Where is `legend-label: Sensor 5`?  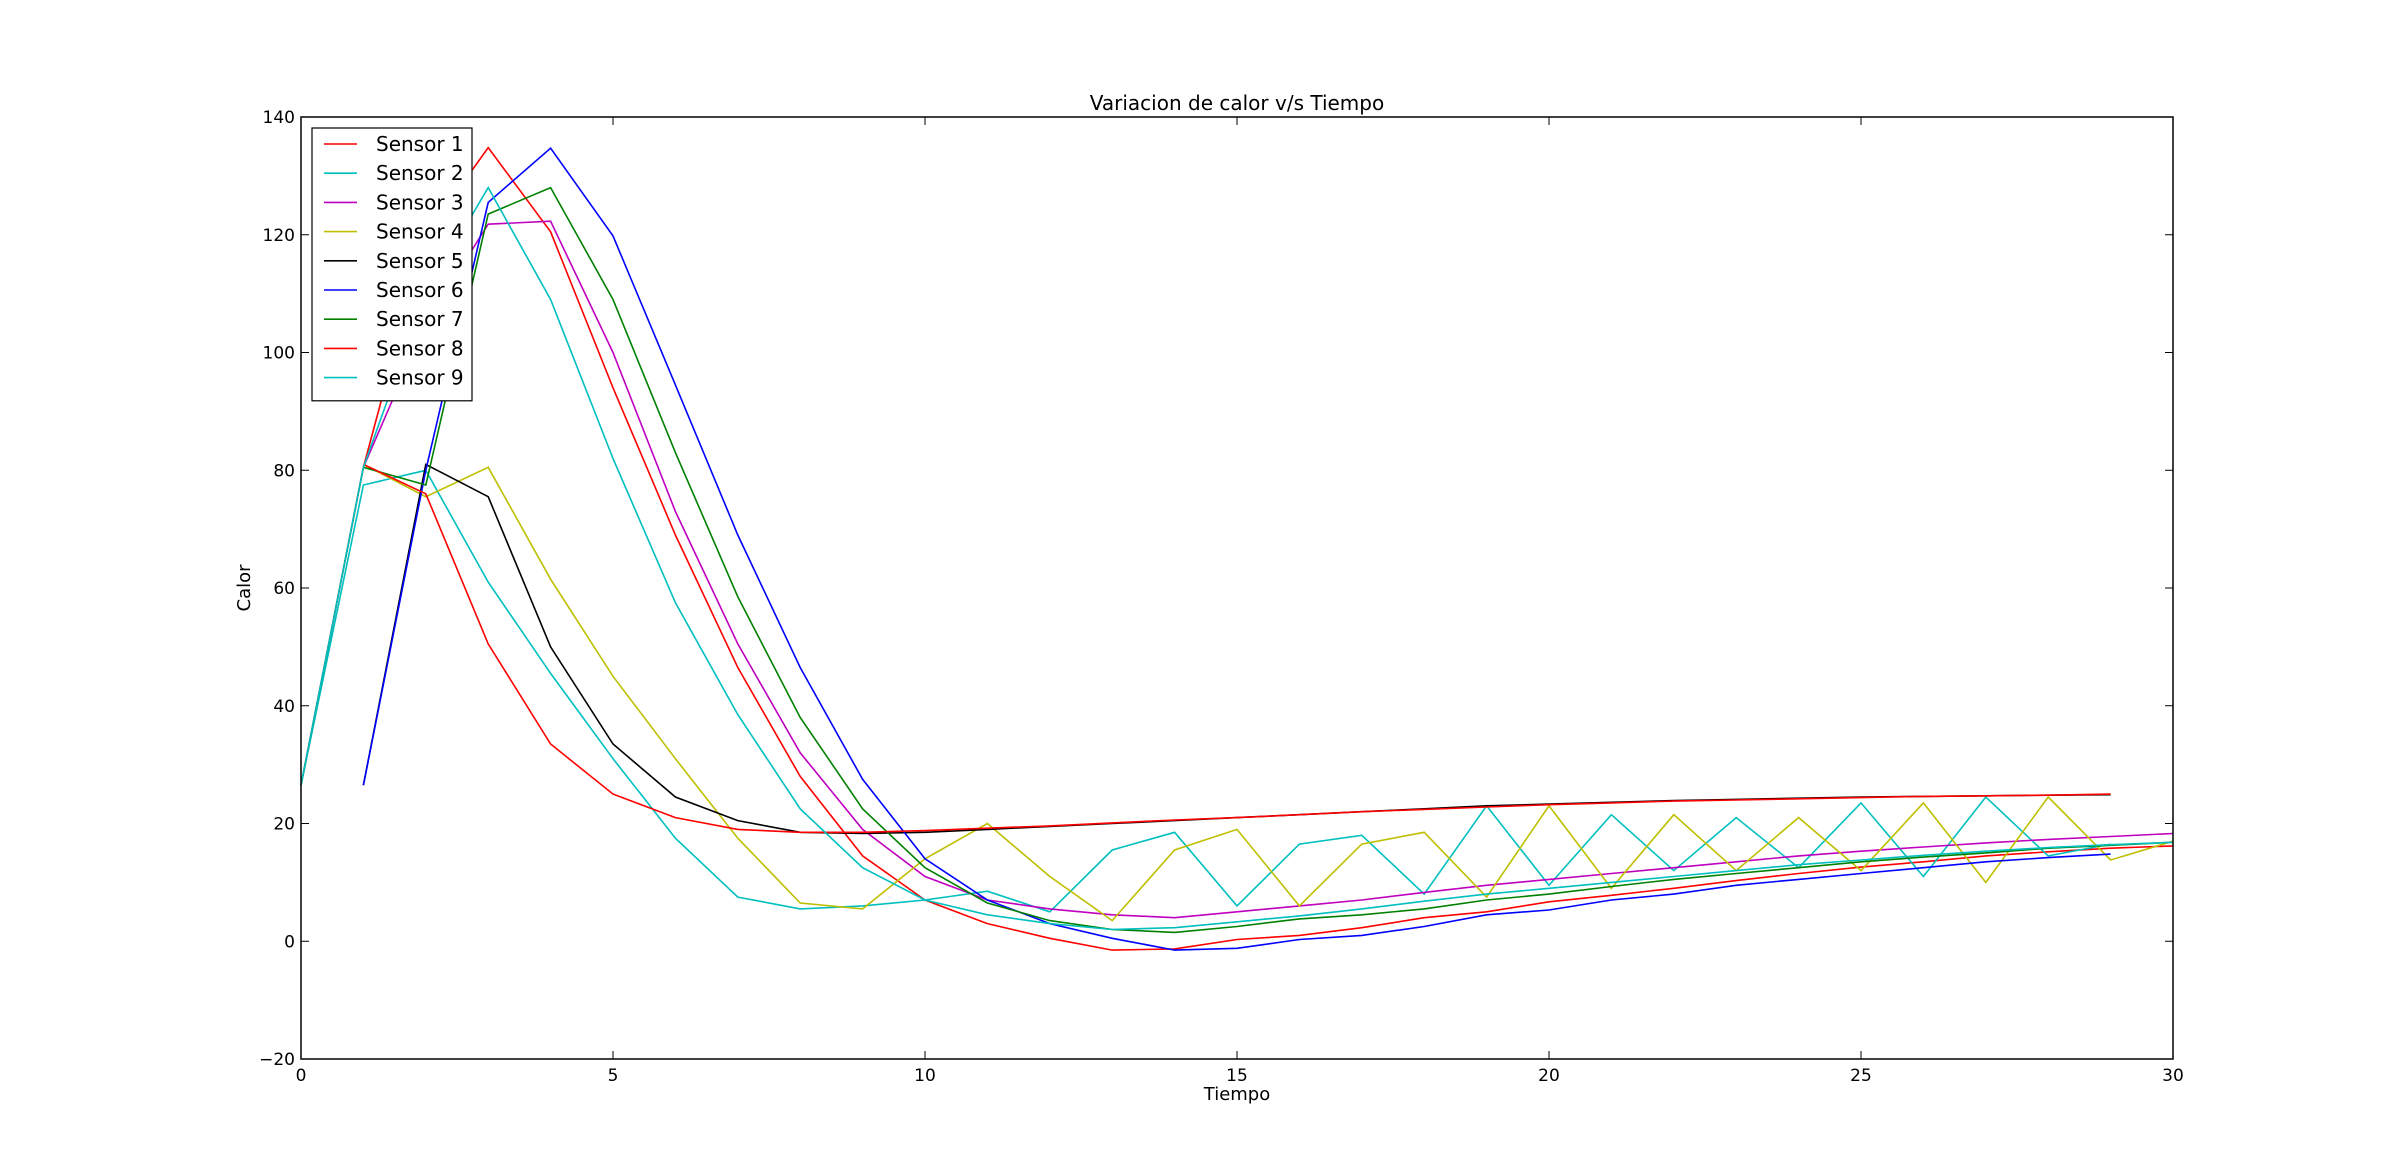 legend-label: Sensor 5 is located at coordinates (420, 261).